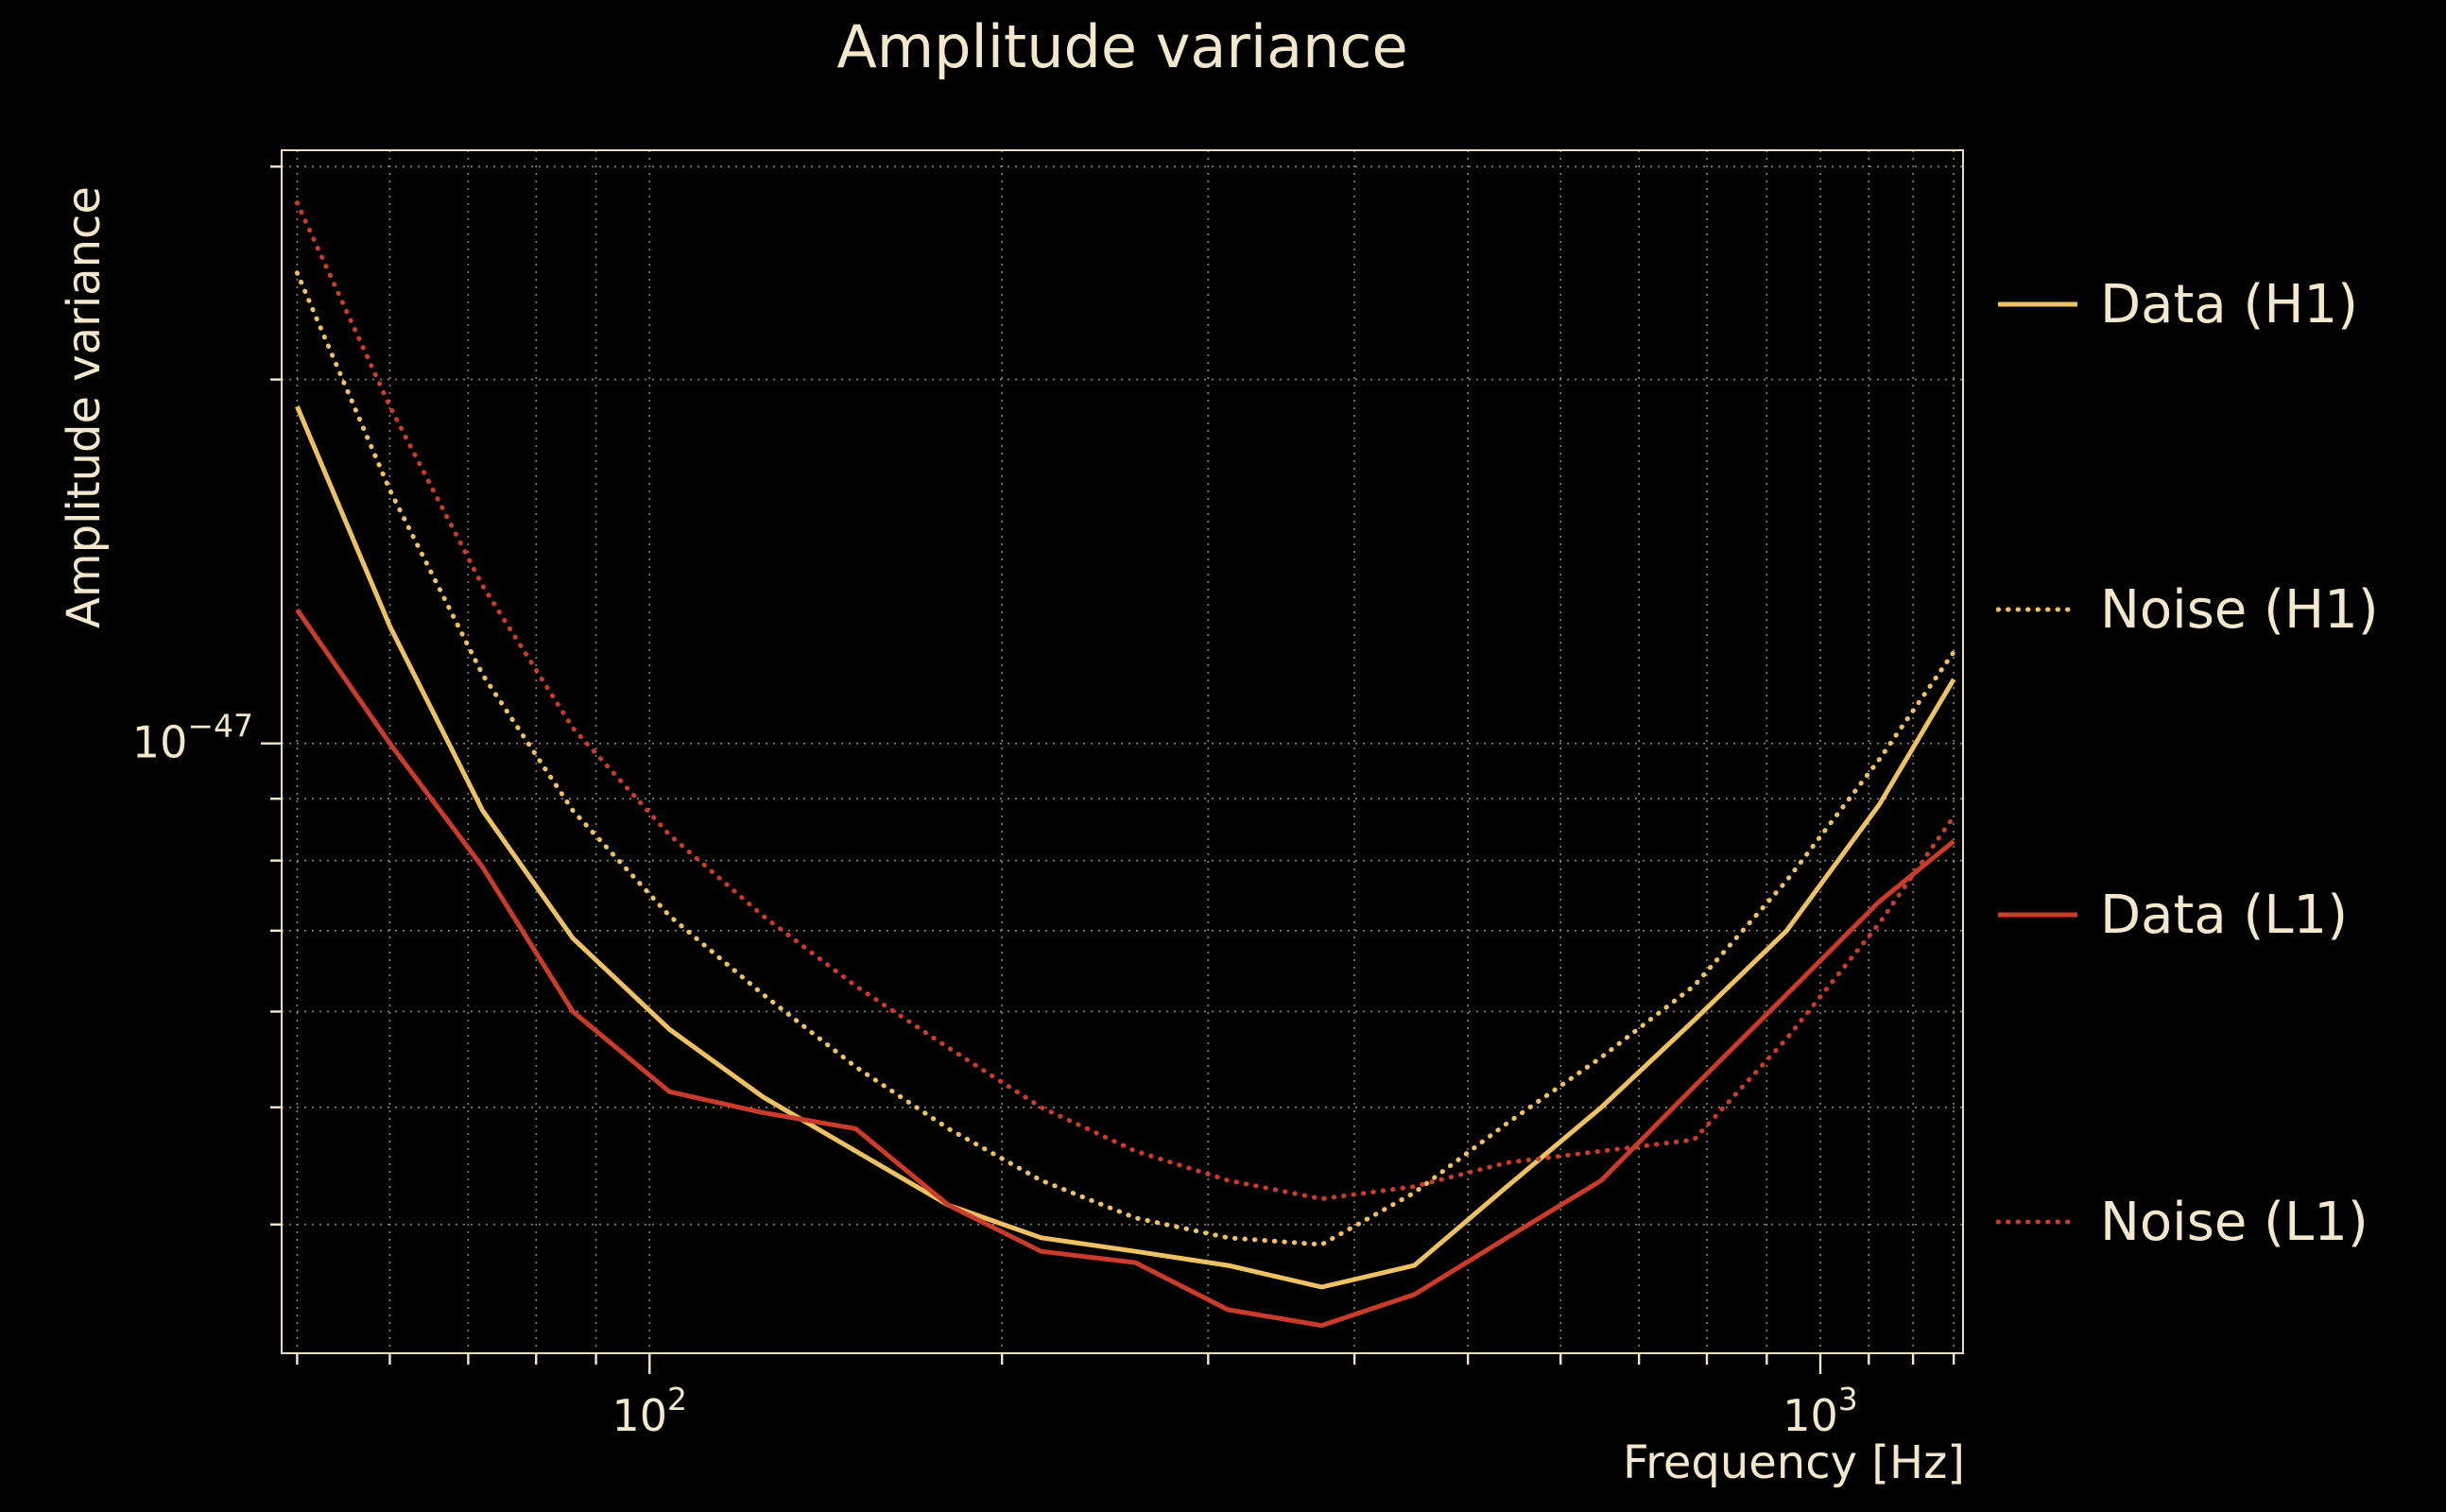 The height and width of the screenshot is (1512, 2446). Describe the element at coordinates (650, 1411) in the screenshot. I see `x-tick-label: 10²` at that location.